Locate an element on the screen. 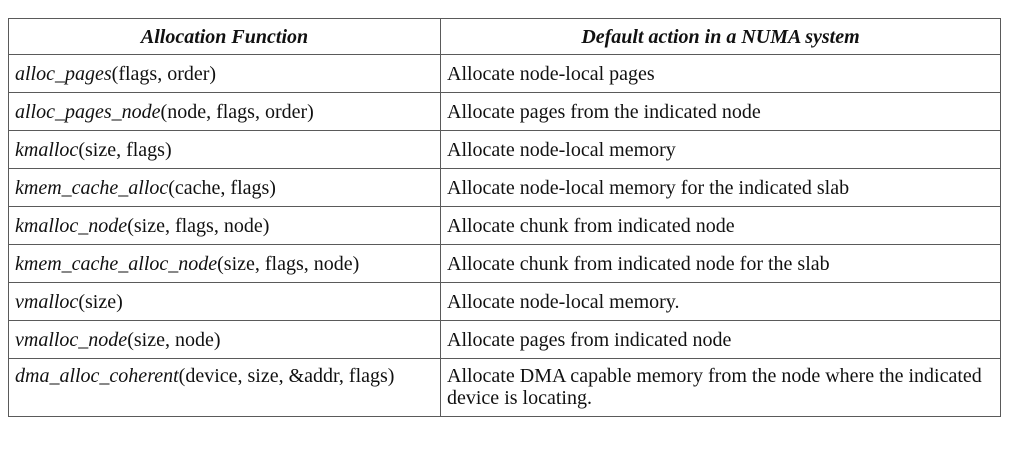  function-cell: vmalloc_node(size, node) is located at coordinates (224, 339).